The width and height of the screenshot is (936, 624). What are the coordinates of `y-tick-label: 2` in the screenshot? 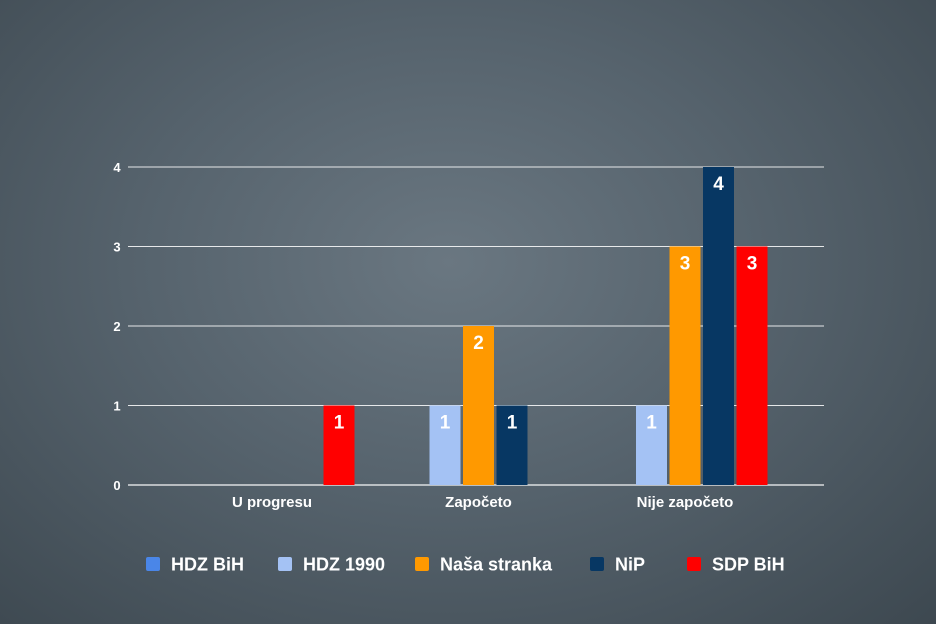 It's located at (116, 326).